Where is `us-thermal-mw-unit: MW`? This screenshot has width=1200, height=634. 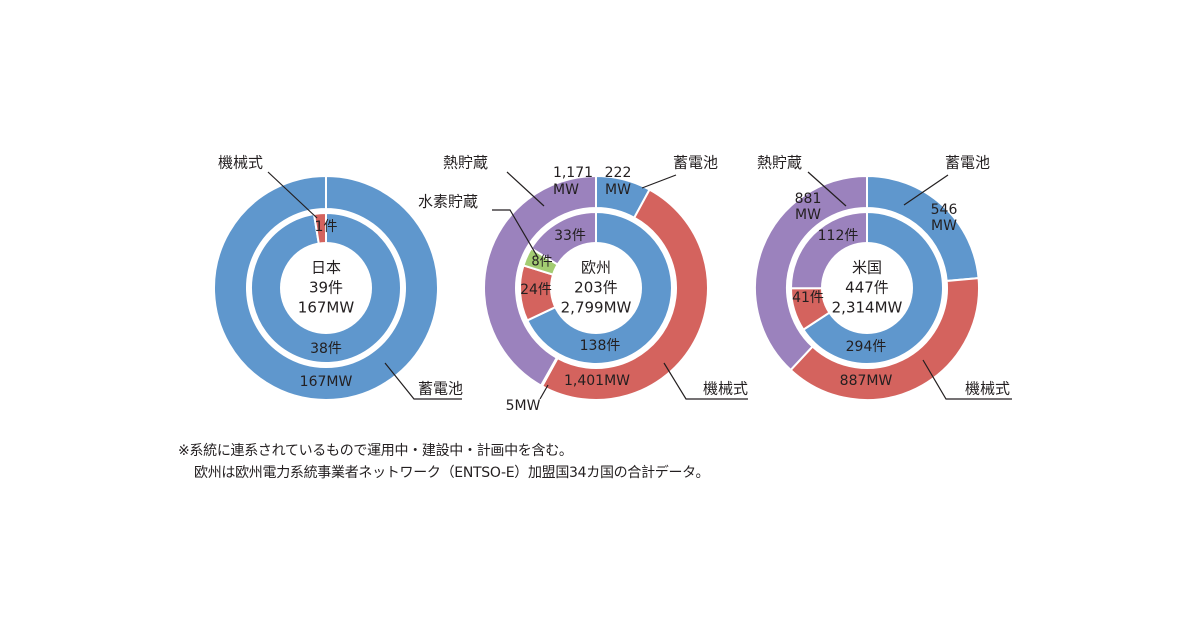 us-thermal-mw-unit: MW is located at coordinates (808, 215).